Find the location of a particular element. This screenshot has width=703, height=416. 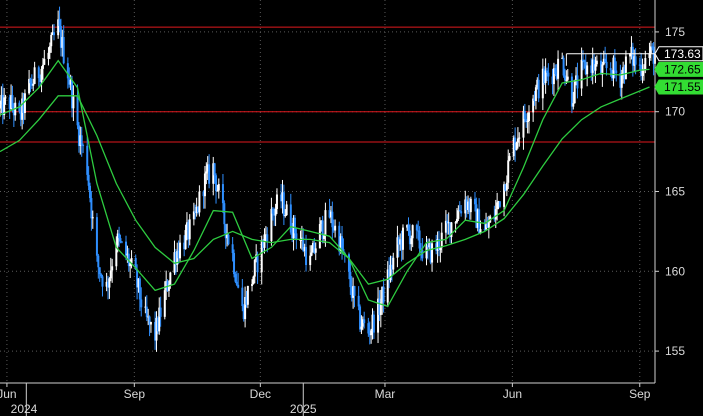

ma-fast-flag: 172.65 is located at coordinates (678, 69).